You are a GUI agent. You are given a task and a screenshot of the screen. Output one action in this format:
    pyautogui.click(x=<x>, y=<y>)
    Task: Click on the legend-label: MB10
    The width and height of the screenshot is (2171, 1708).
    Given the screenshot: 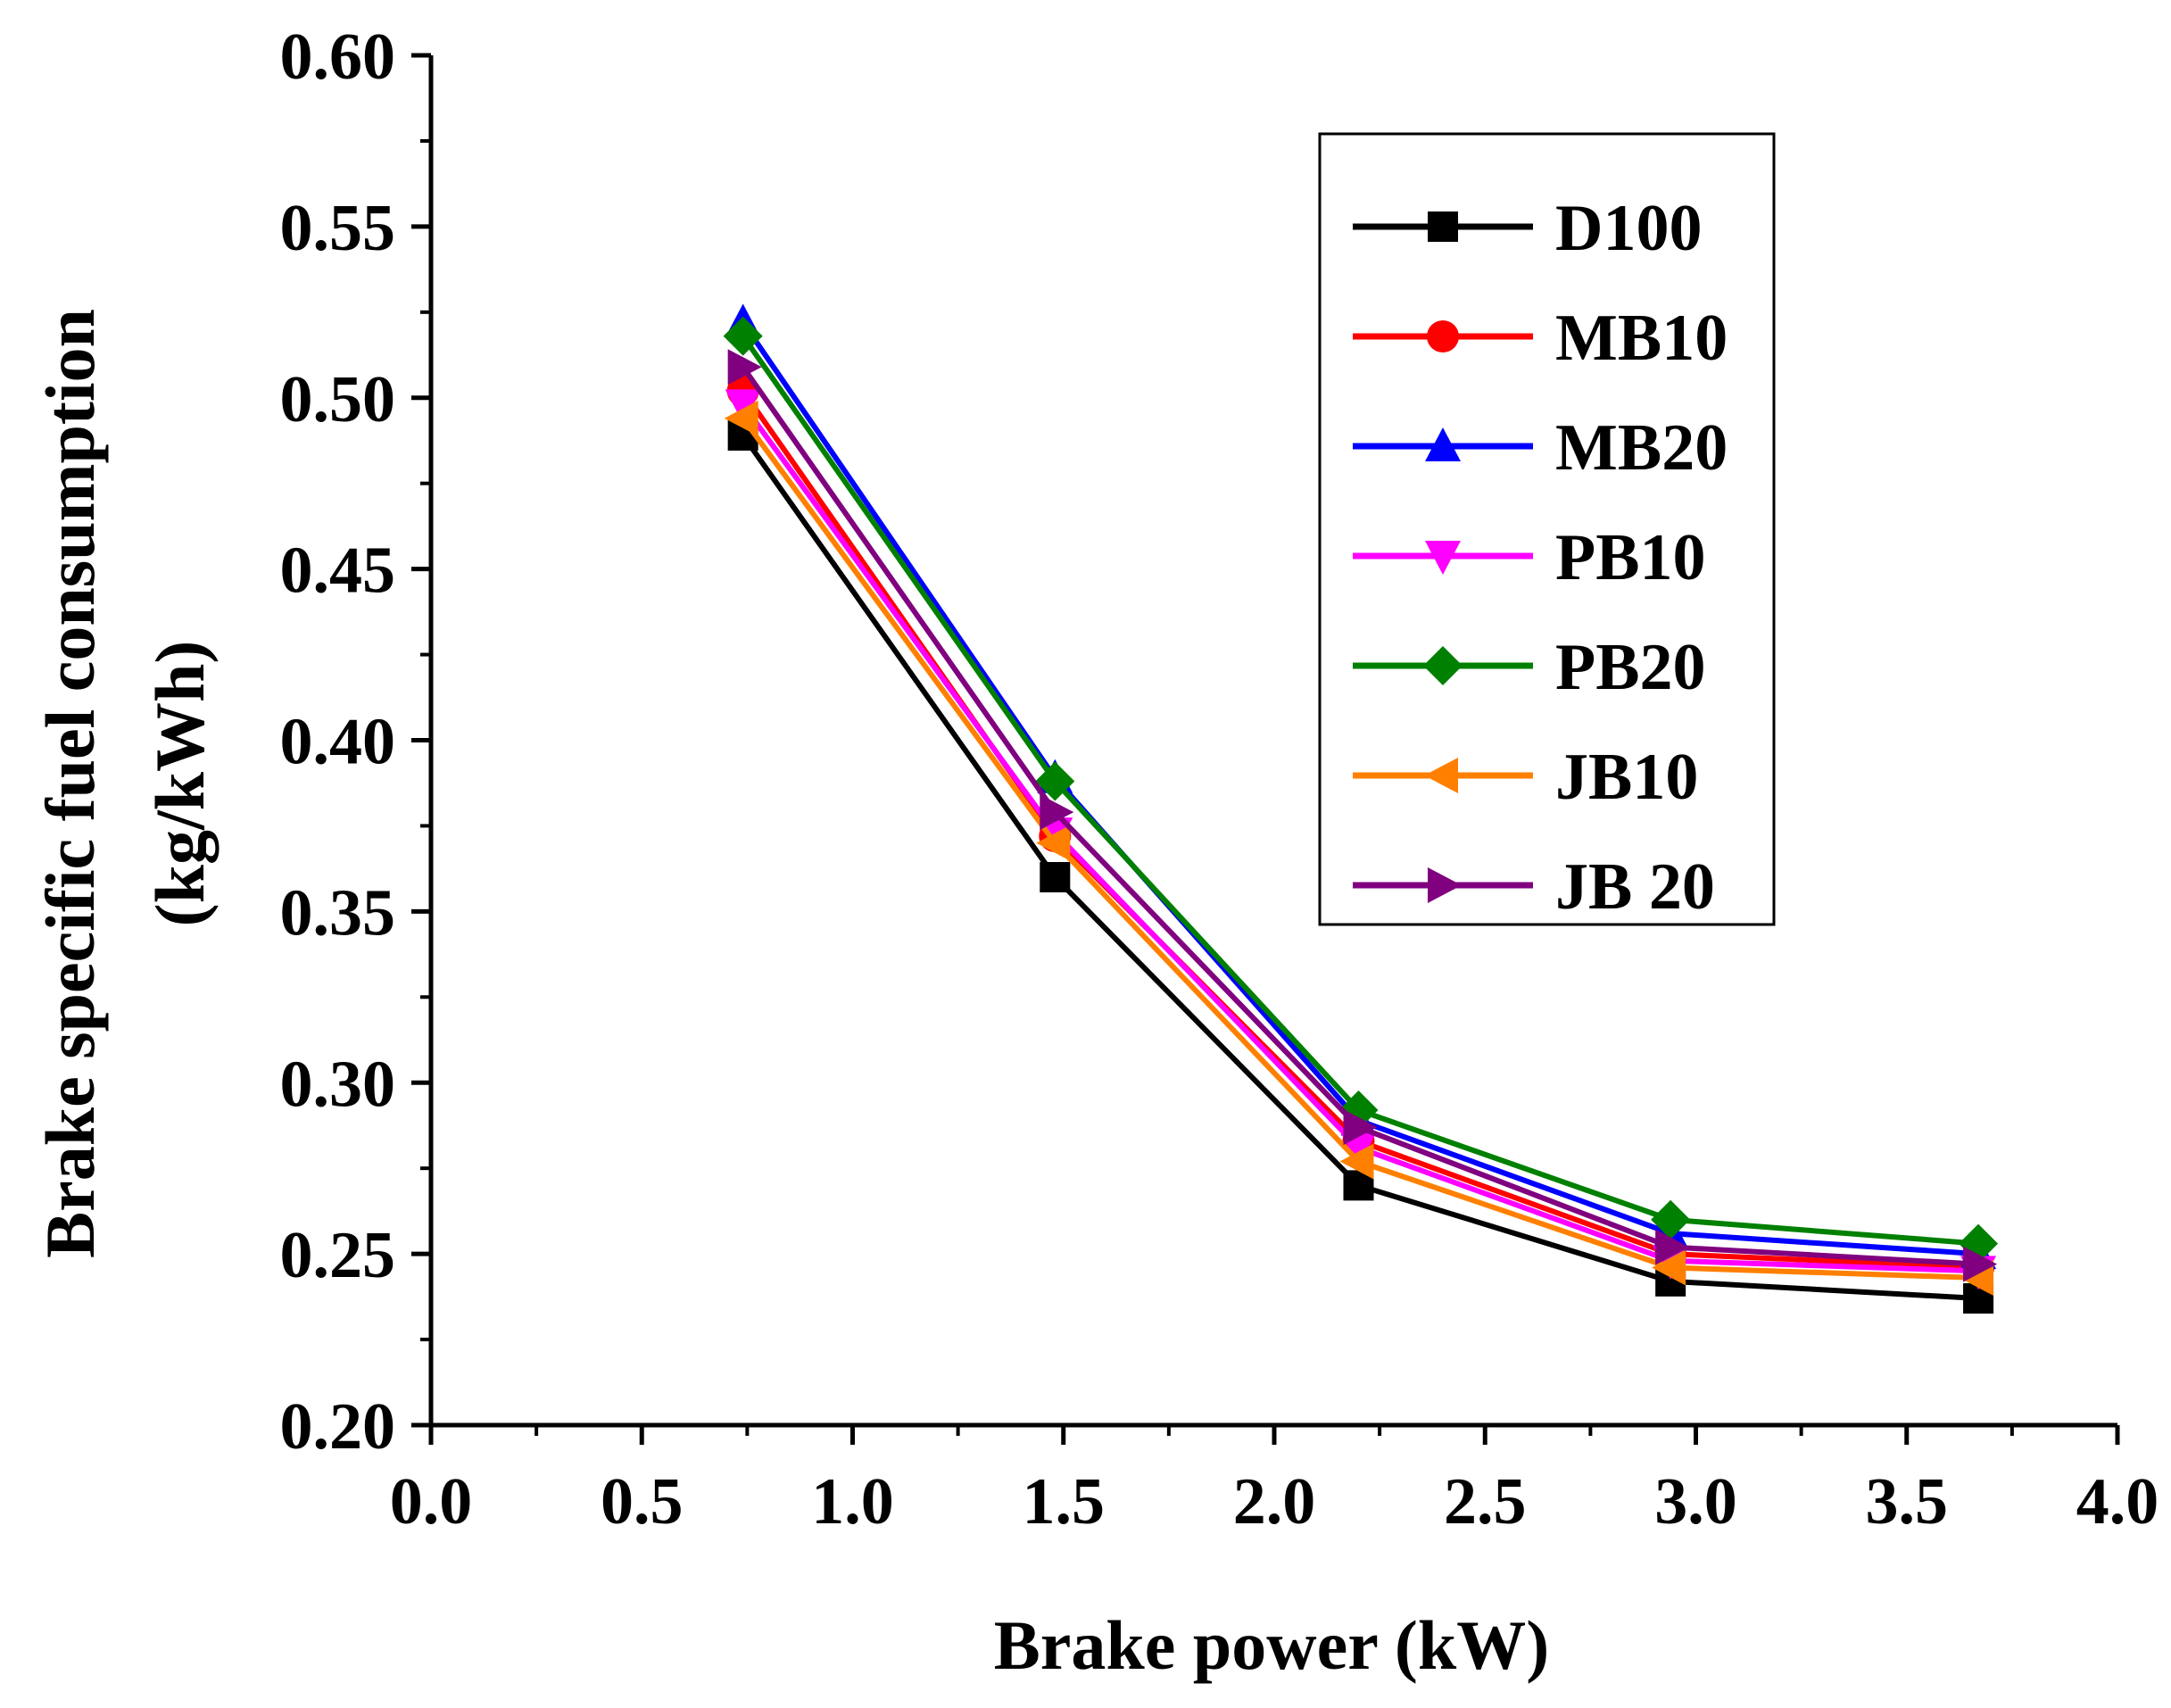 What is the action you would take?
    pyautogui.click(x=1641, y=339)
    